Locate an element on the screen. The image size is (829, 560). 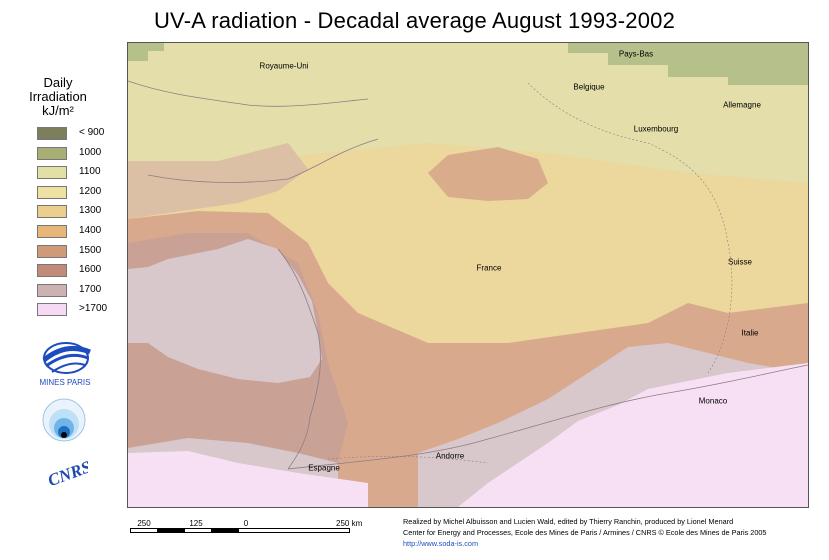
map-label: France is located at coordinates (489, 268).